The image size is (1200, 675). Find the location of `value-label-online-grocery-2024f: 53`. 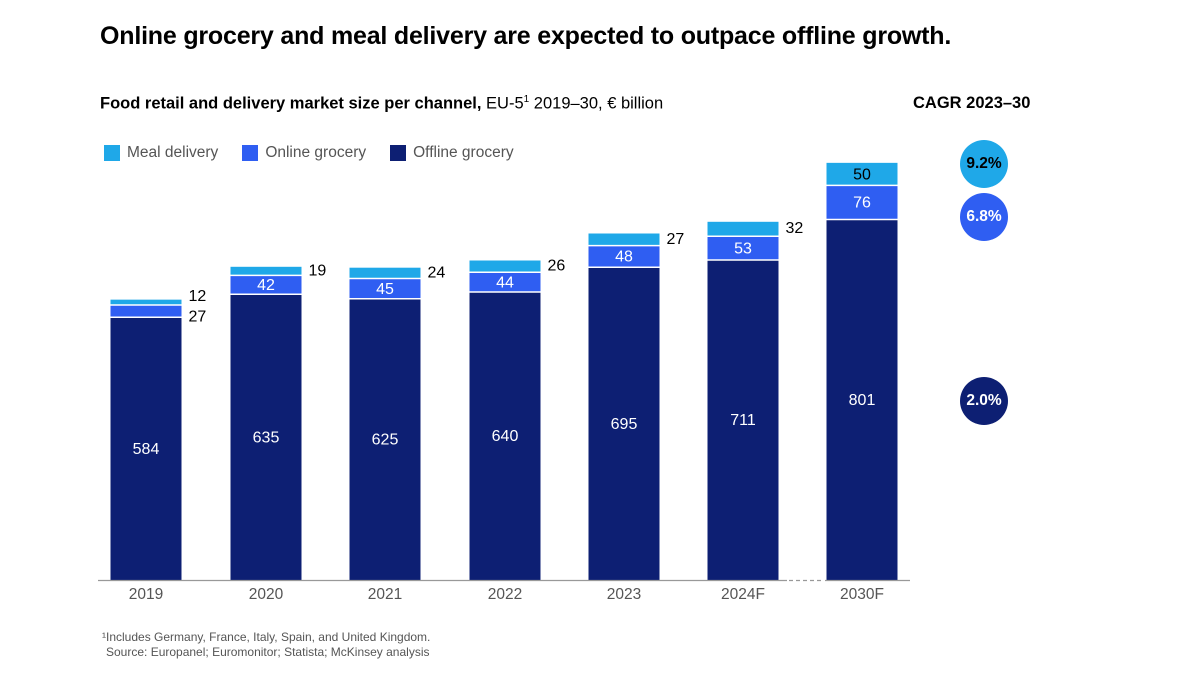

value-label-online-grocery-2024f: 53 is located at coordinates (743, 248).